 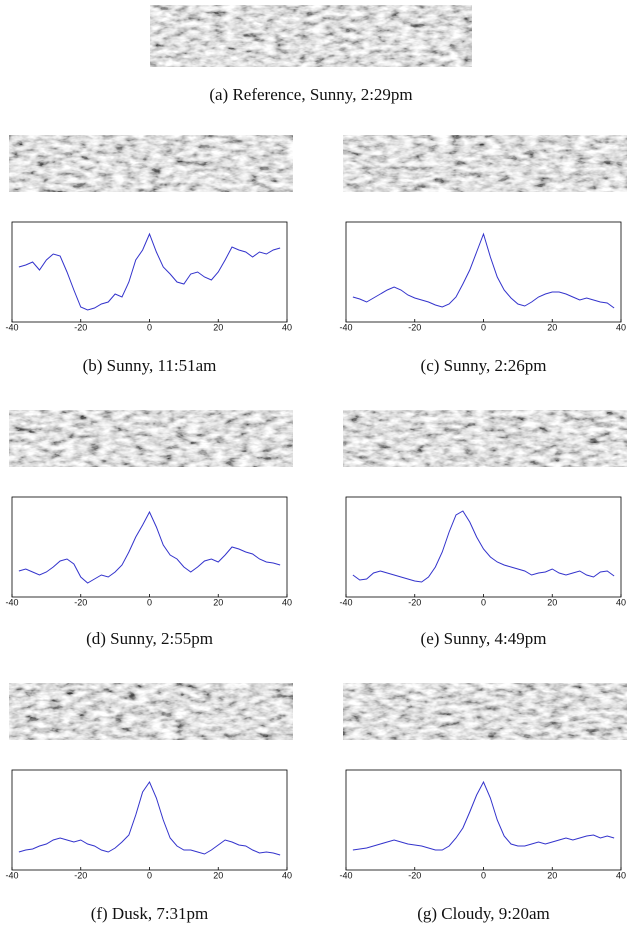 What do you see at coordinates (484, 638) in the screenshot?
I see `caption: (e) Sunny, 4:49pm` at bounding box center [484, 638].